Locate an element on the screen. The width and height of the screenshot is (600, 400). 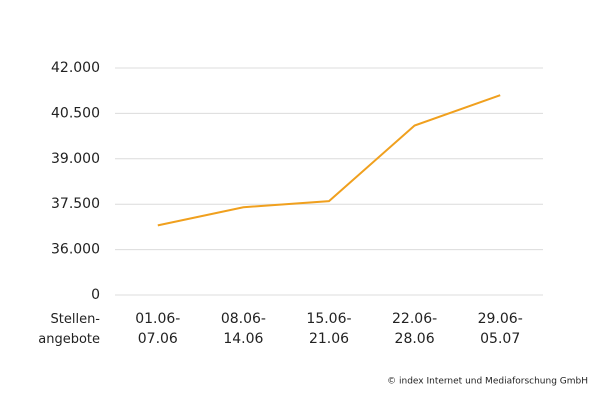
y-tick-label: 40.500 is located at coordinates (75, 113).